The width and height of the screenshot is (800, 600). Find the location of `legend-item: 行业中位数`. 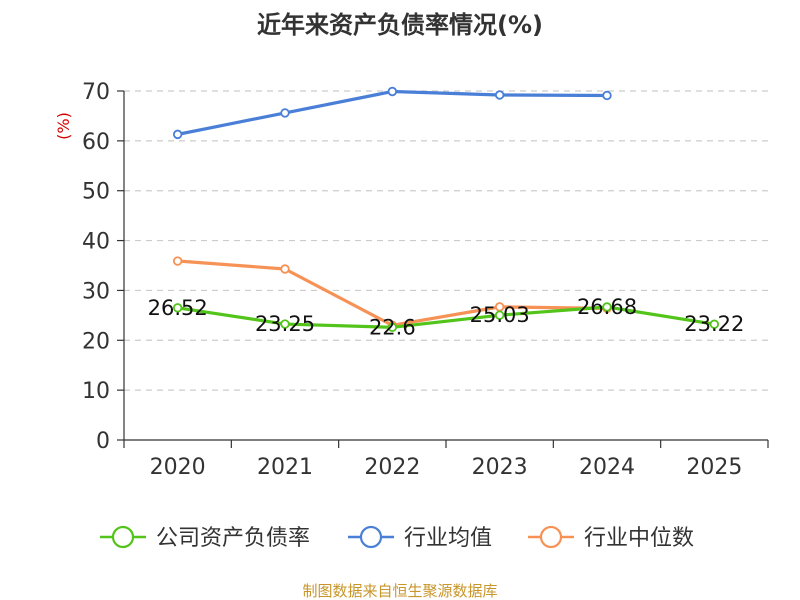

legend-item: 行业中位数 is located at coordinates (611, 538).